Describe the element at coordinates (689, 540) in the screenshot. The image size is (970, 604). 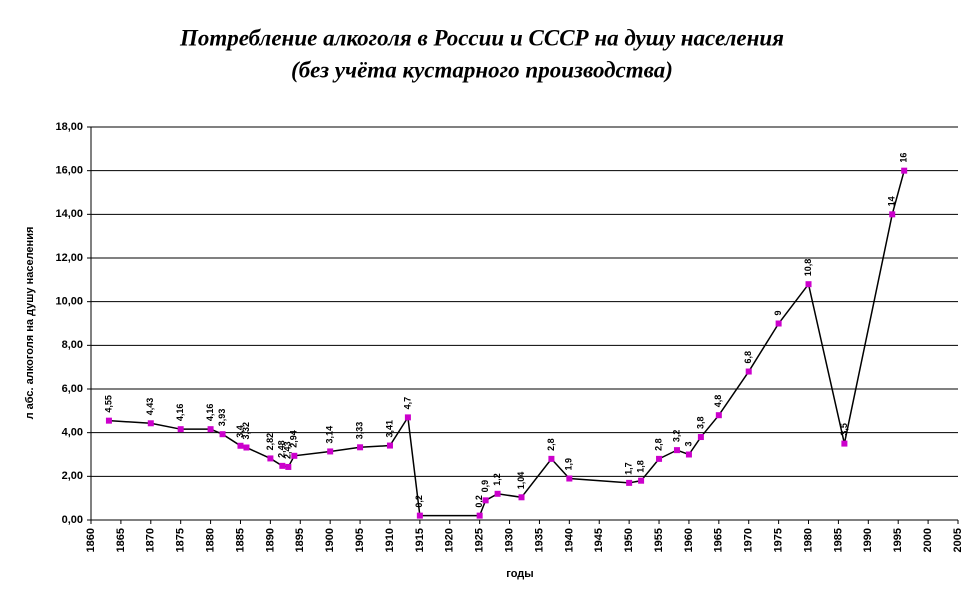
I see `x-tick-label: 1960` at that location.